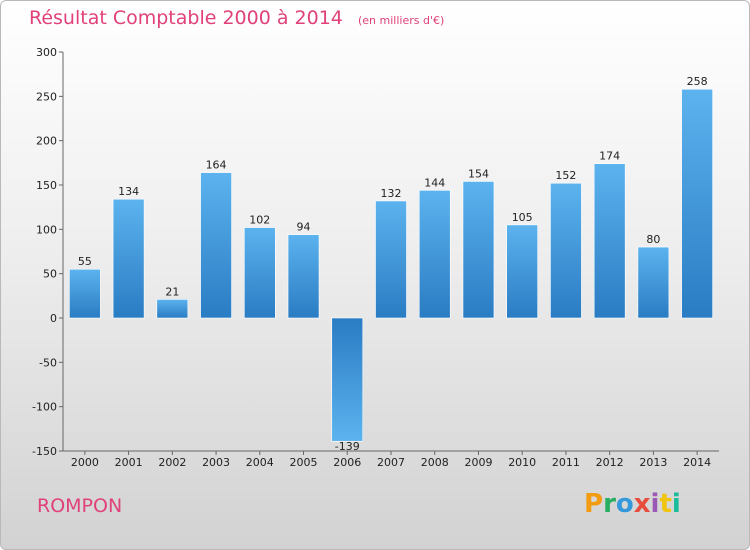  Describe the element at coordinates (347, 462) in the screenshot. I see `x-tick-label: 2006` at that location.